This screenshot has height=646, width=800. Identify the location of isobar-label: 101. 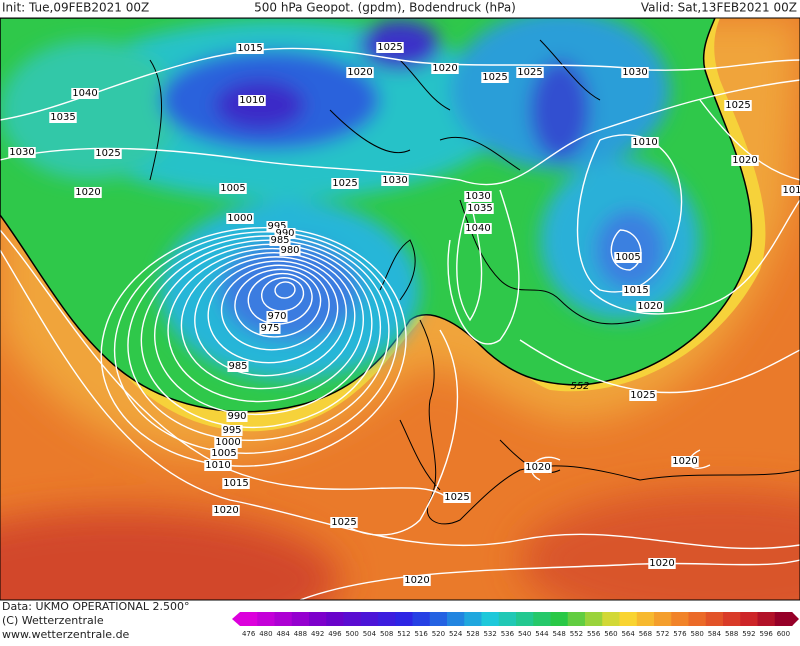
(791, 190).